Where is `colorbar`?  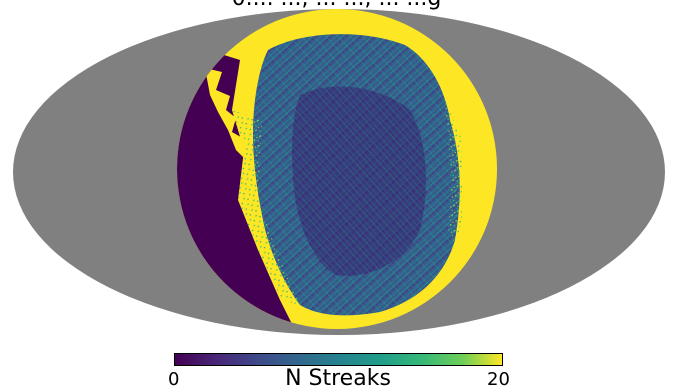 colorbar is located at coordinates (338, 359).